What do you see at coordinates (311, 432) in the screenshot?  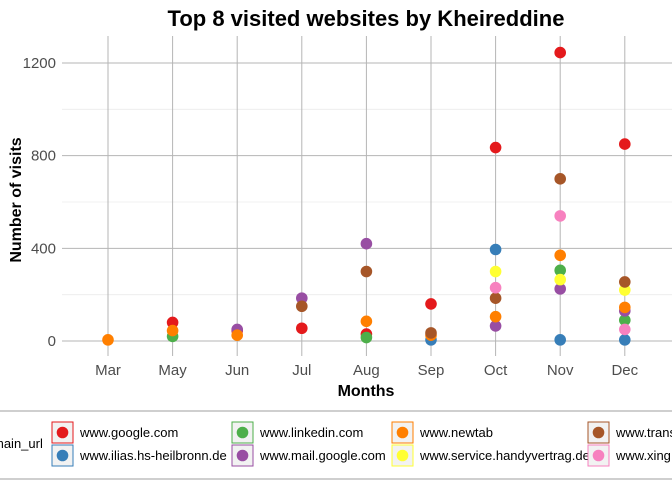 I see `legend-label: www.linkedin.com` at bounding box center [311, 432].